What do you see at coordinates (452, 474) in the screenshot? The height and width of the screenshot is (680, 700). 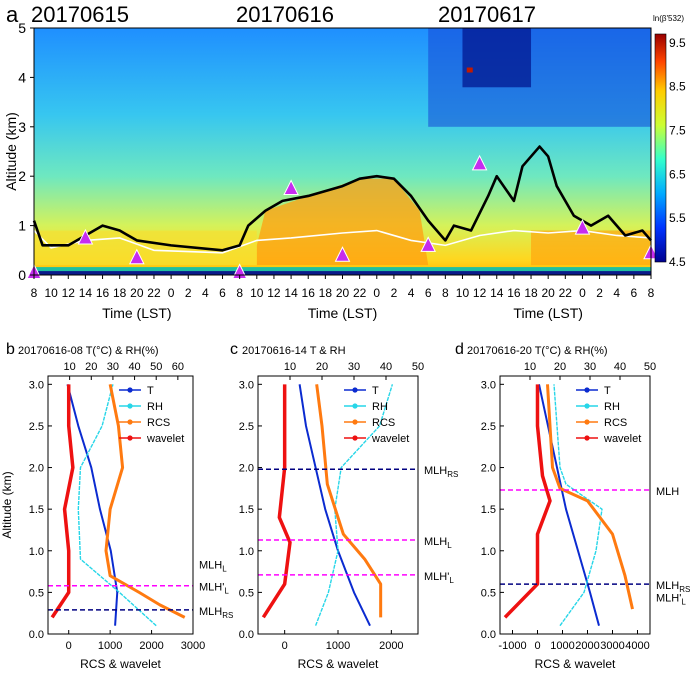 I see `mlh-label-sub: RS` at bounding box center [452, 474].